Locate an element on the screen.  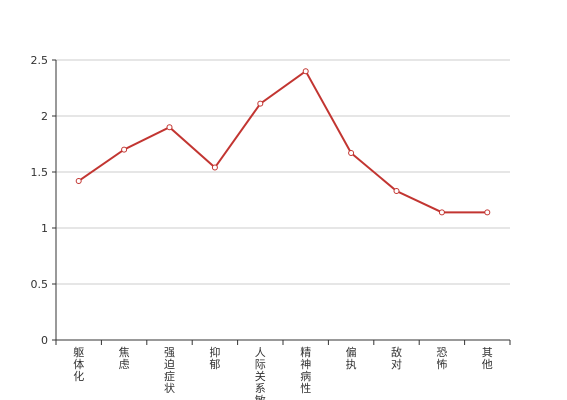
y-axis: 0 0.5 1 1.5 2 2.5 is located at coordinates (44, 200).